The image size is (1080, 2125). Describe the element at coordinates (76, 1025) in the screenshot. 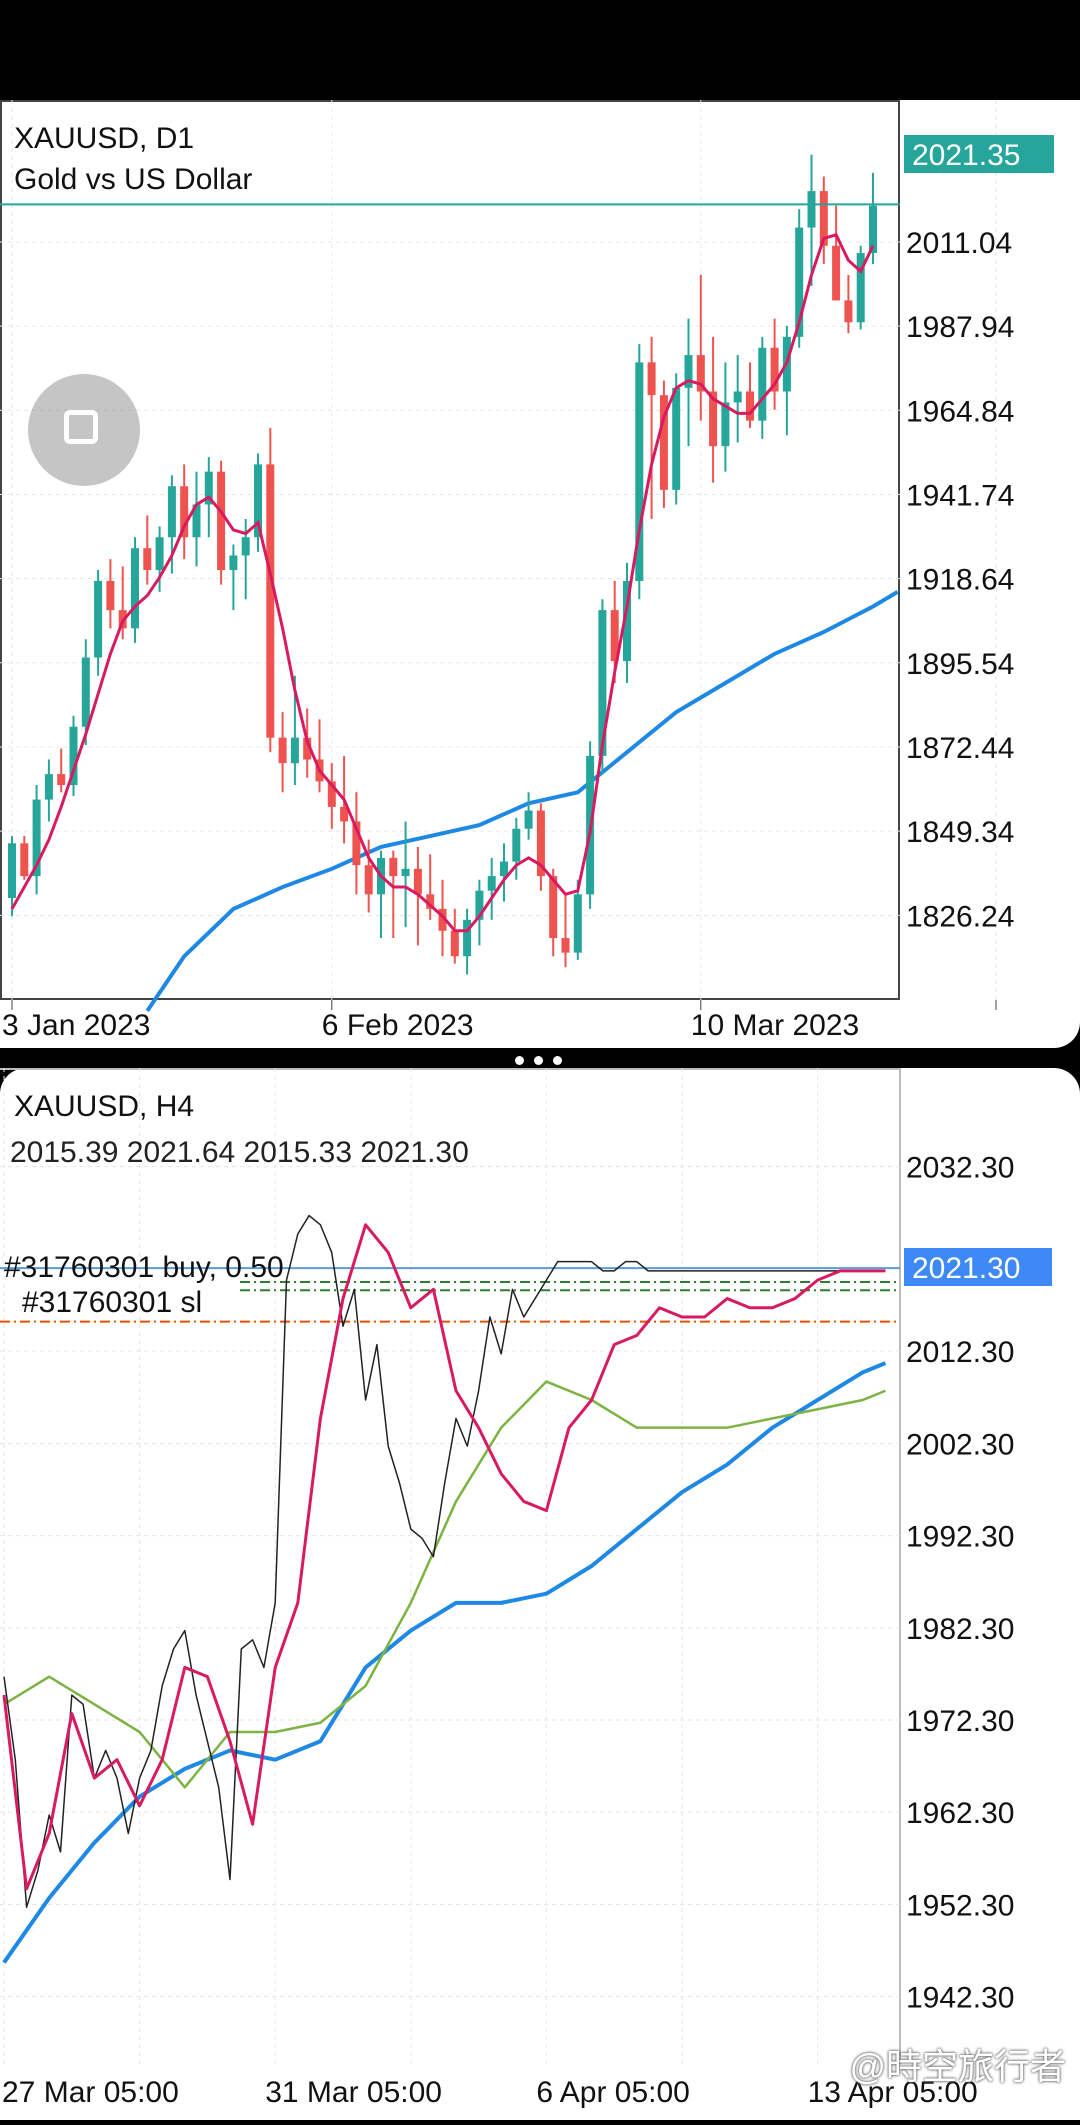

I see `d1-x-tick-label: 3 Jan 2023` at that location.